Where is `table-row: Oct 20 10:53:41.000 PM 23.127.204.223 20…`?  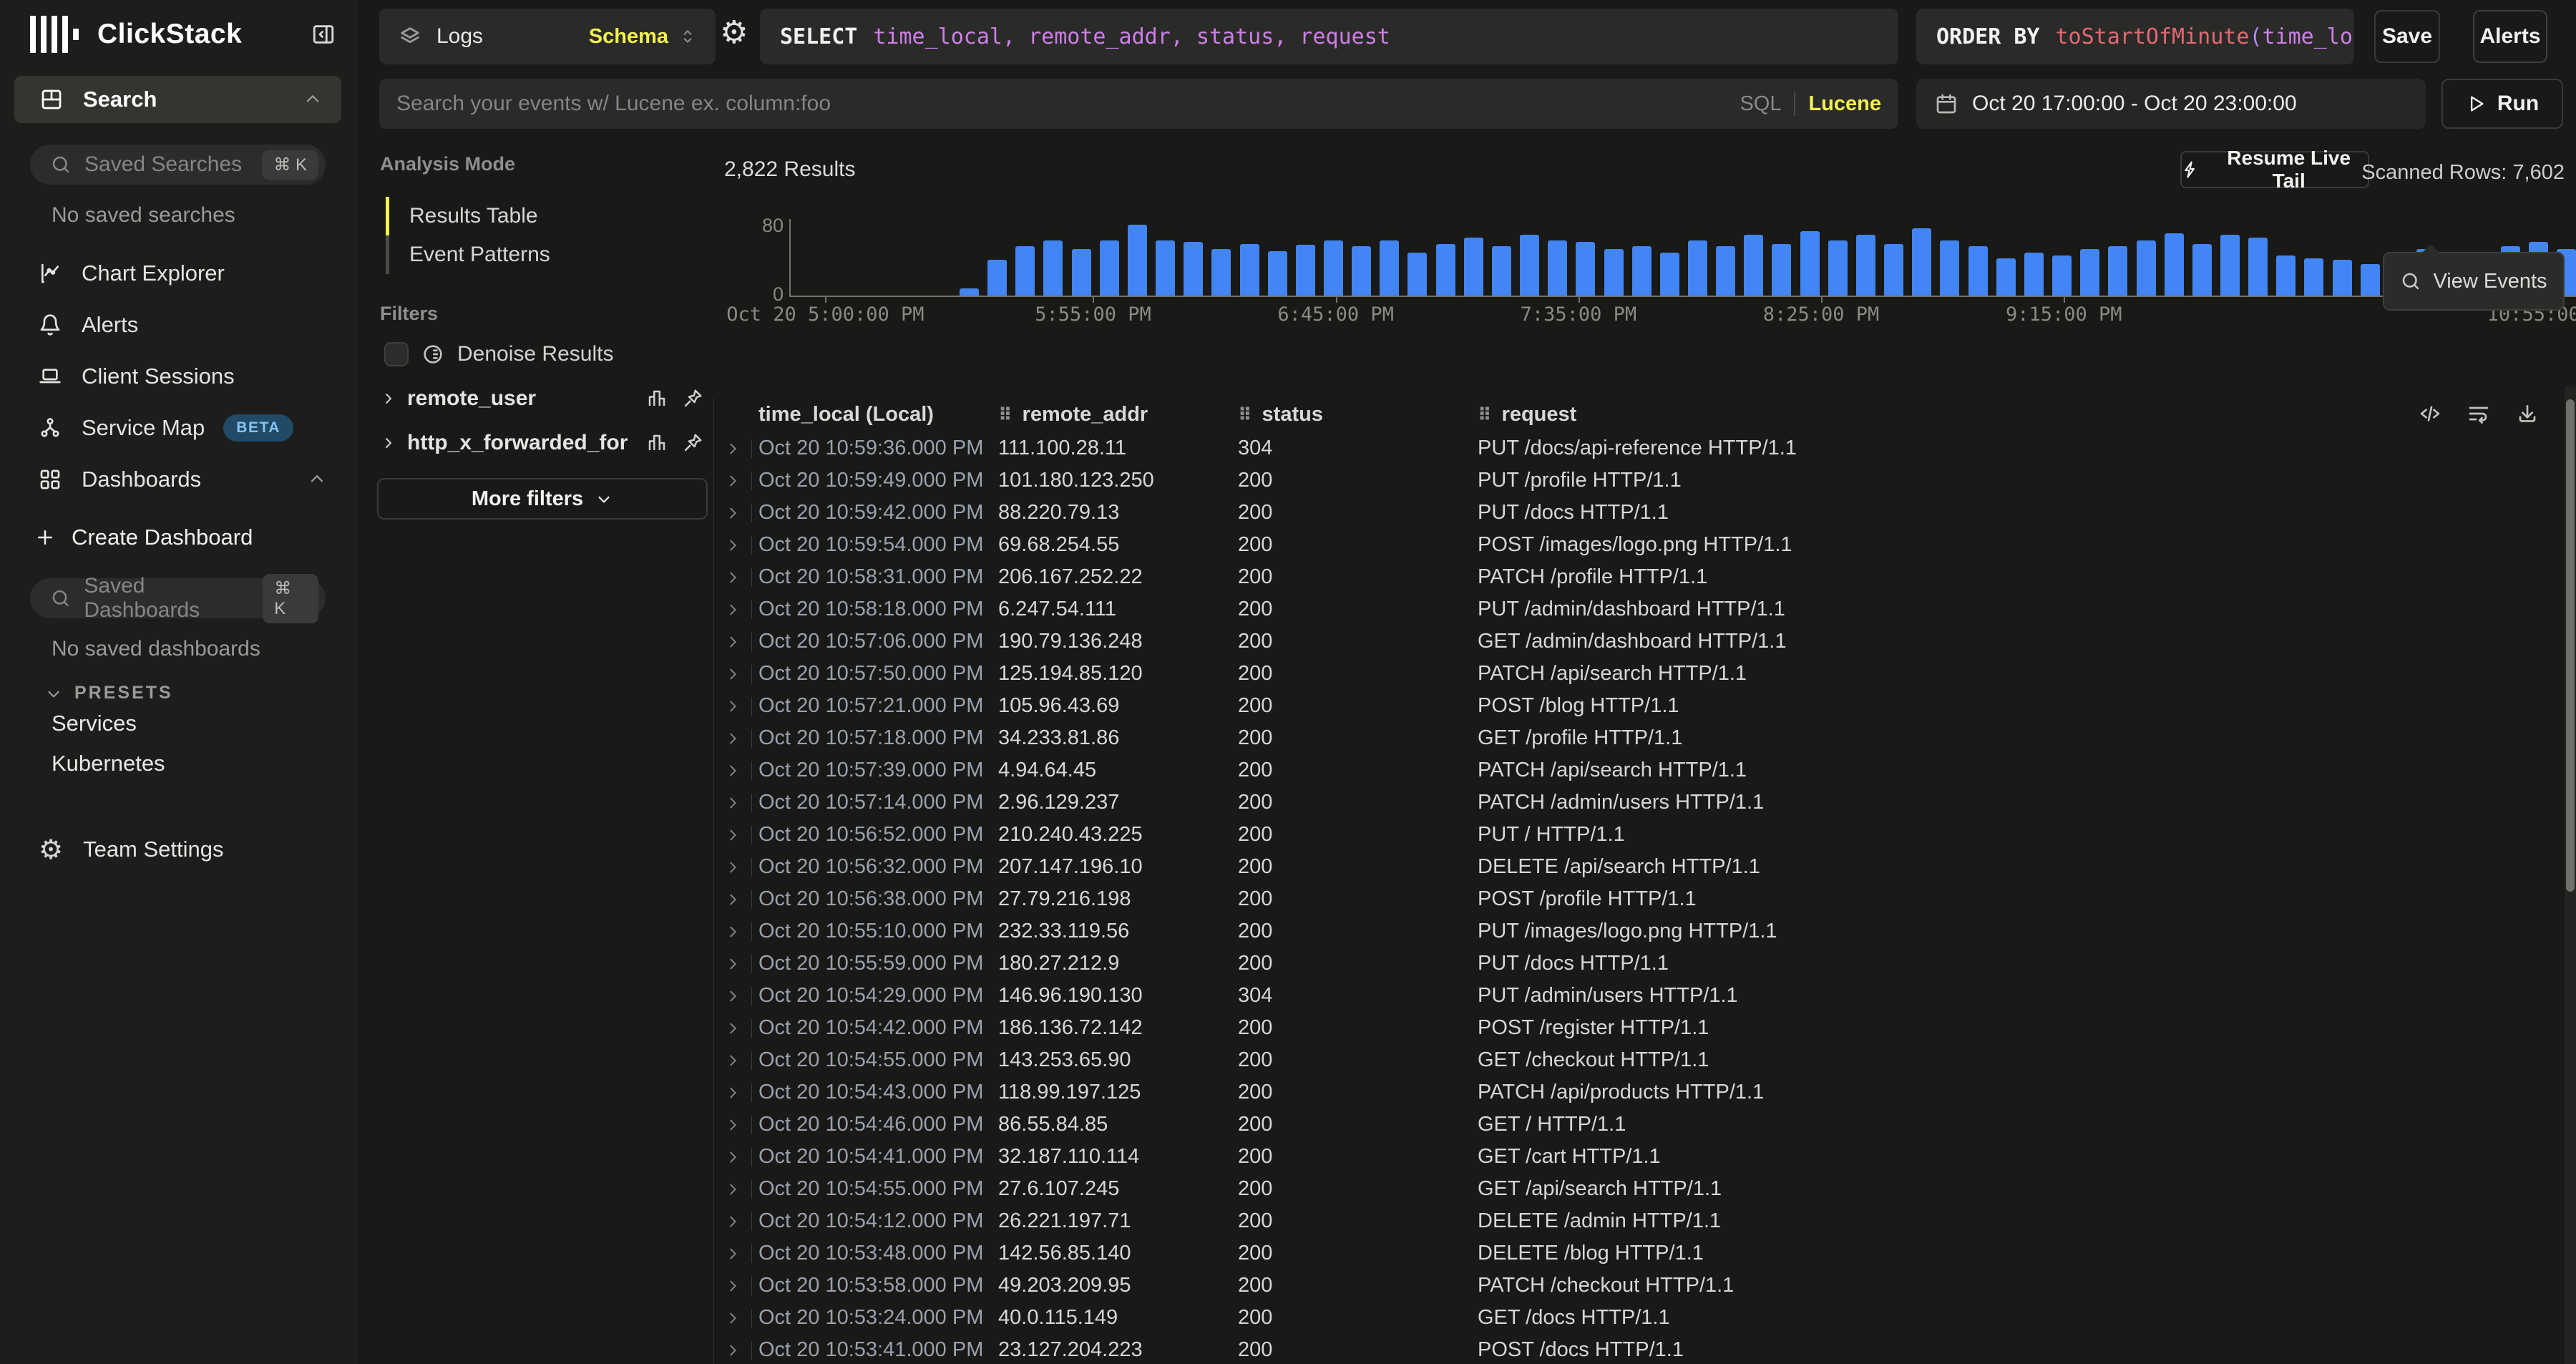 table-row: Oct 20 10:53:41.000 PM 23.127.204.223 20… is located at coordinates (1641, 1349).